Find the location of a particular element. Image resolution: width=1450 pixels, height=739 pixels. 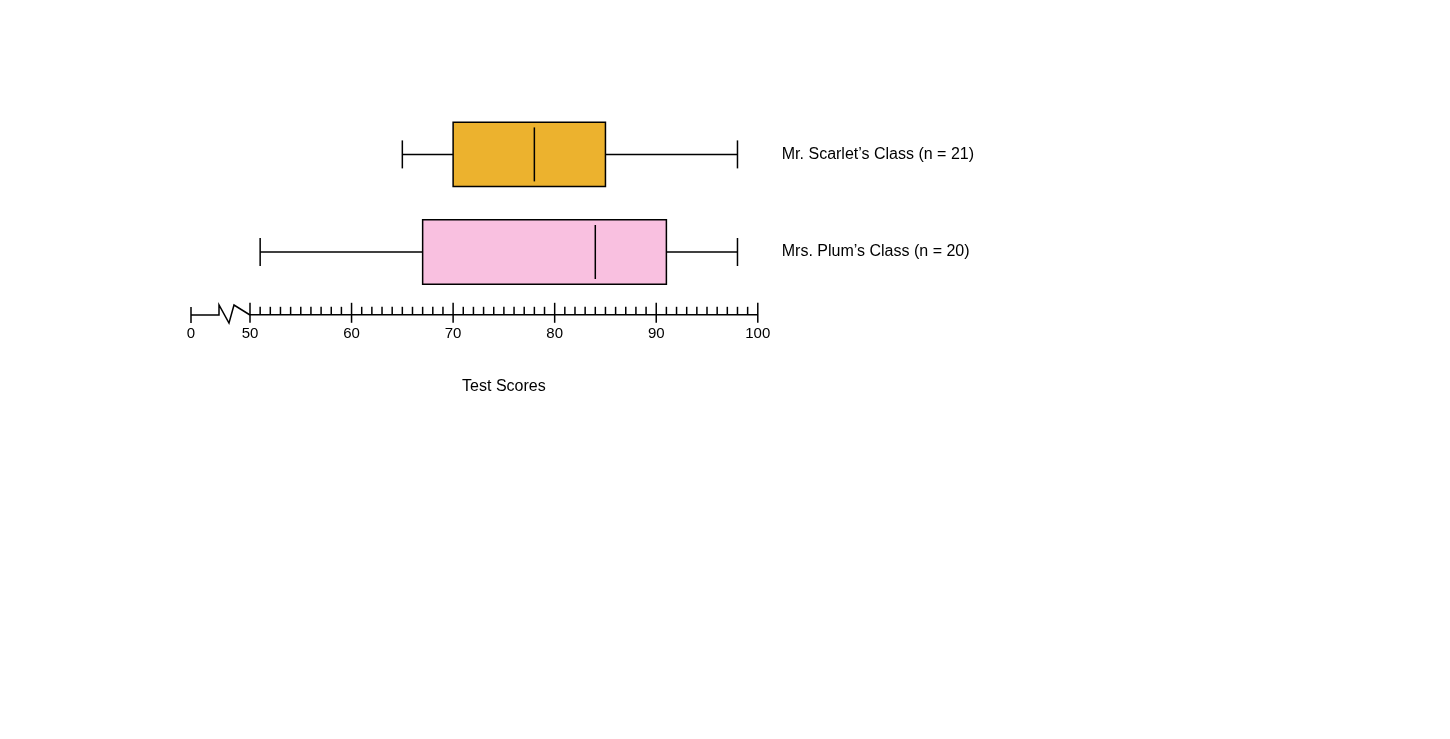

x-tick-label: 80 is located at coordinates (555, 332).